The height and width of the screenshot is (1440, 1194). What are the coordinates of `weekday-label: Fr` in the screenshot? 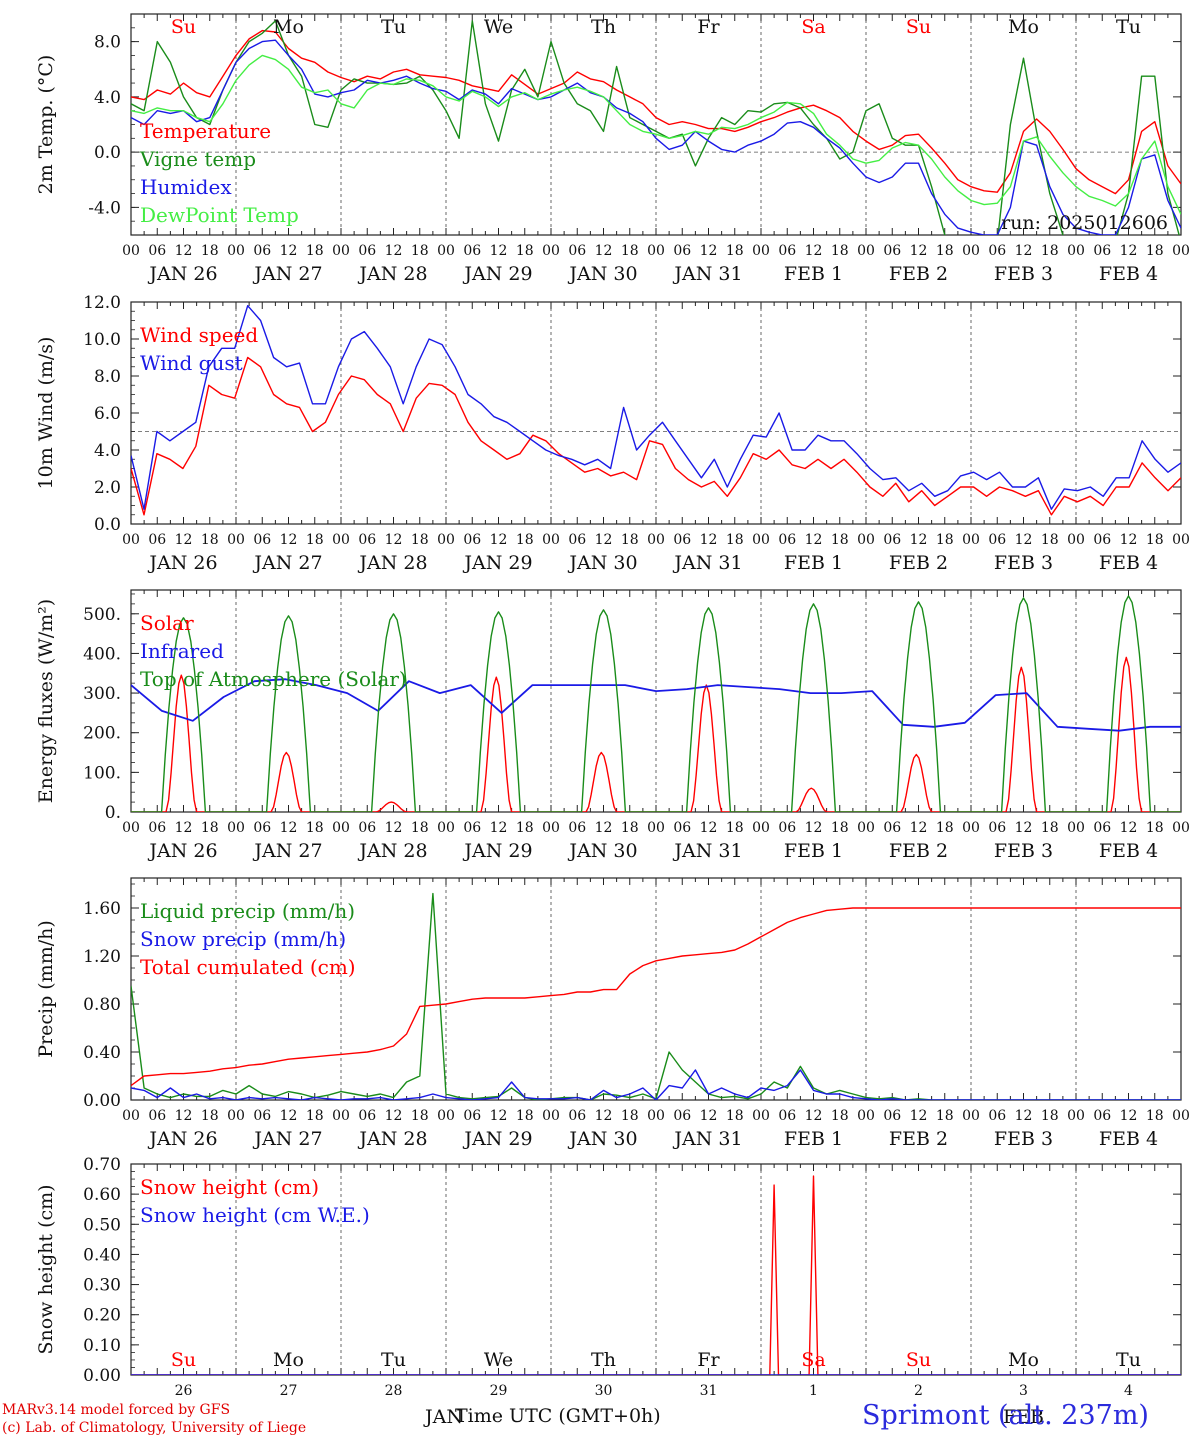 It's located at (708, 1360).